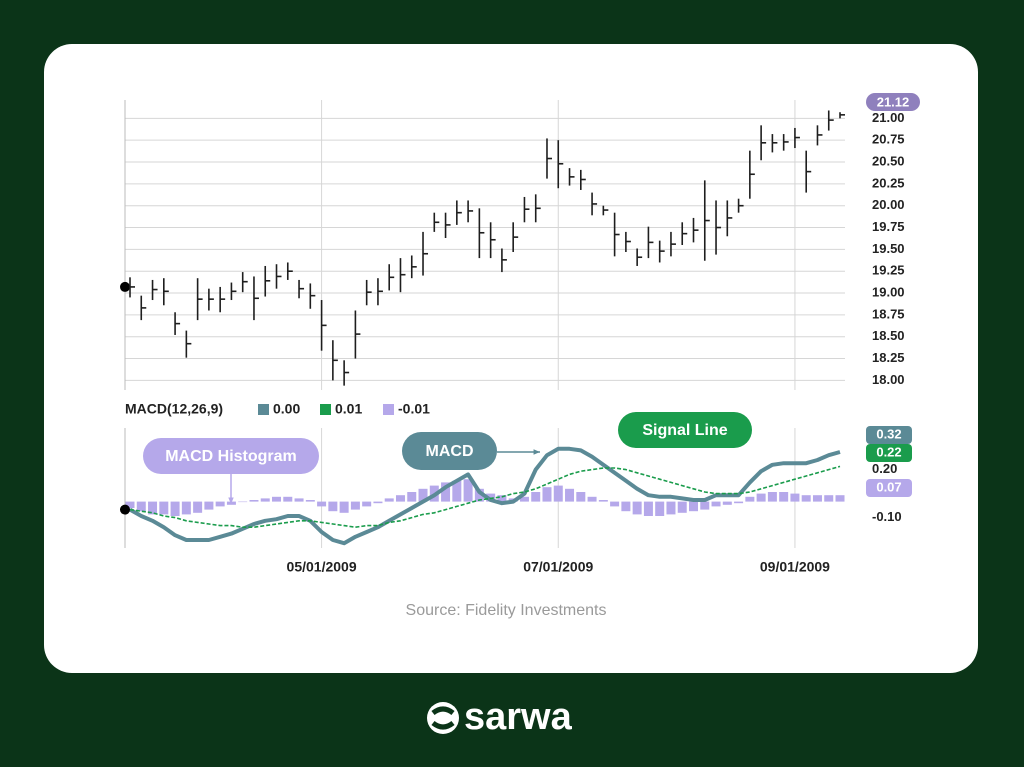 This screenshot has width=1024, height=767. Describe the element at coordinates (888, 379) in the screenshot. I see `y-tick-label: 18.00` at that location.